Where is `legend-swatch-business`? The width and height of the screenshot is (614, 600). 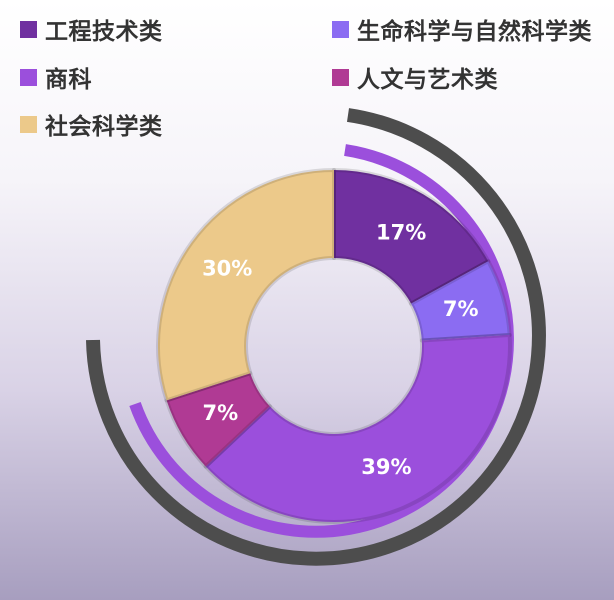
legend-swatch-business is located at coordinates (28, 77).